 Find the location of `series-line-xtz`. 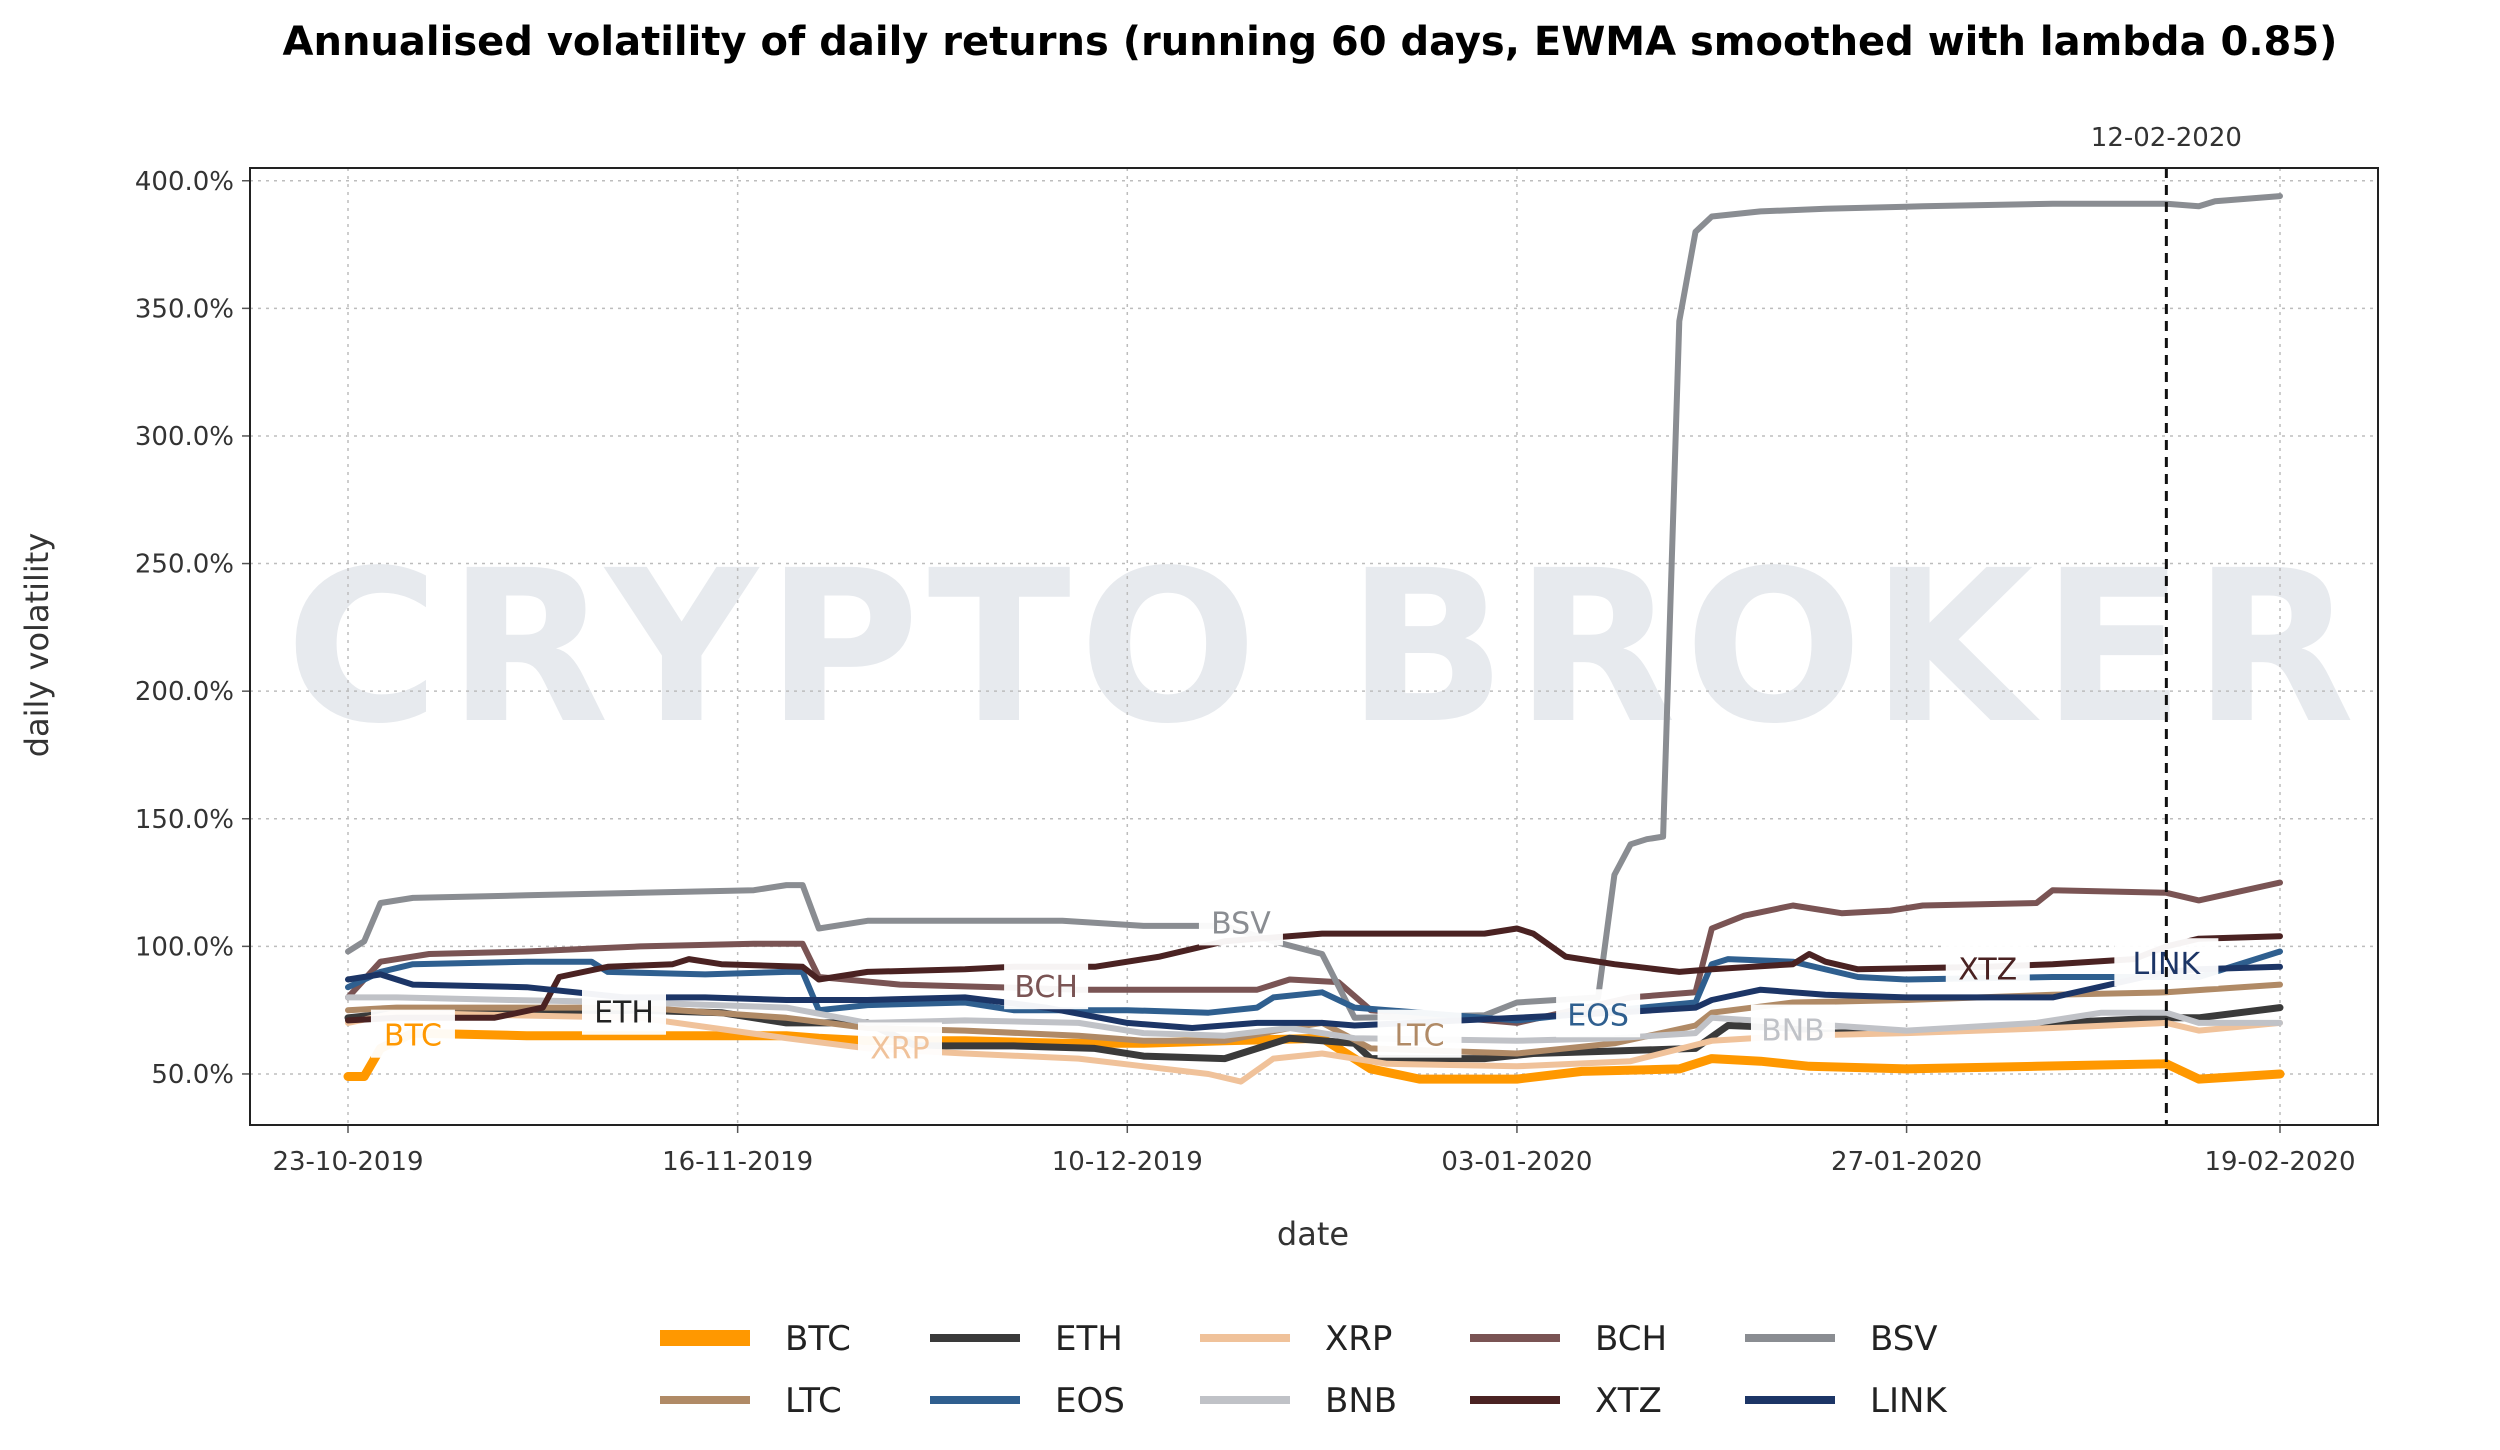

series-line-xtz is located at coordinates (1314, 974).